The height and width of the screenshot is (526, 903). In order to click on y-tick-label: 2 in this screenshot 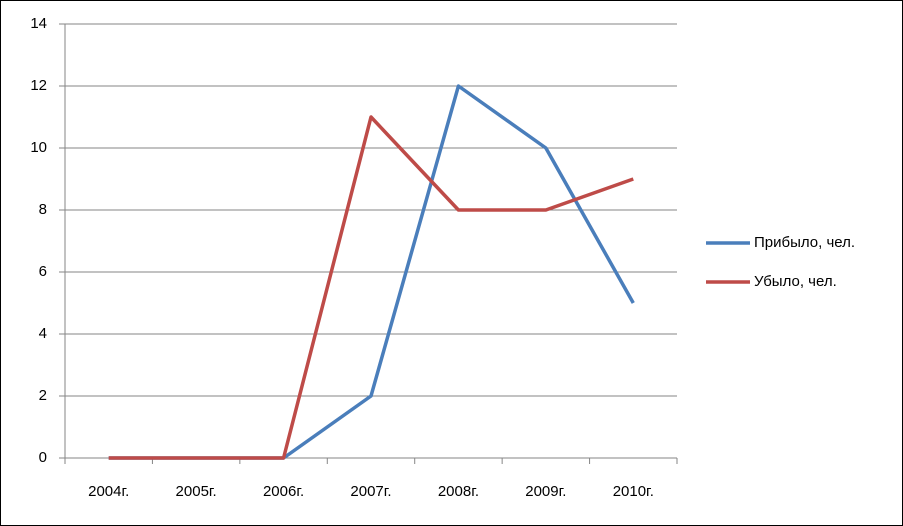, I will do `click(43, 395)`.